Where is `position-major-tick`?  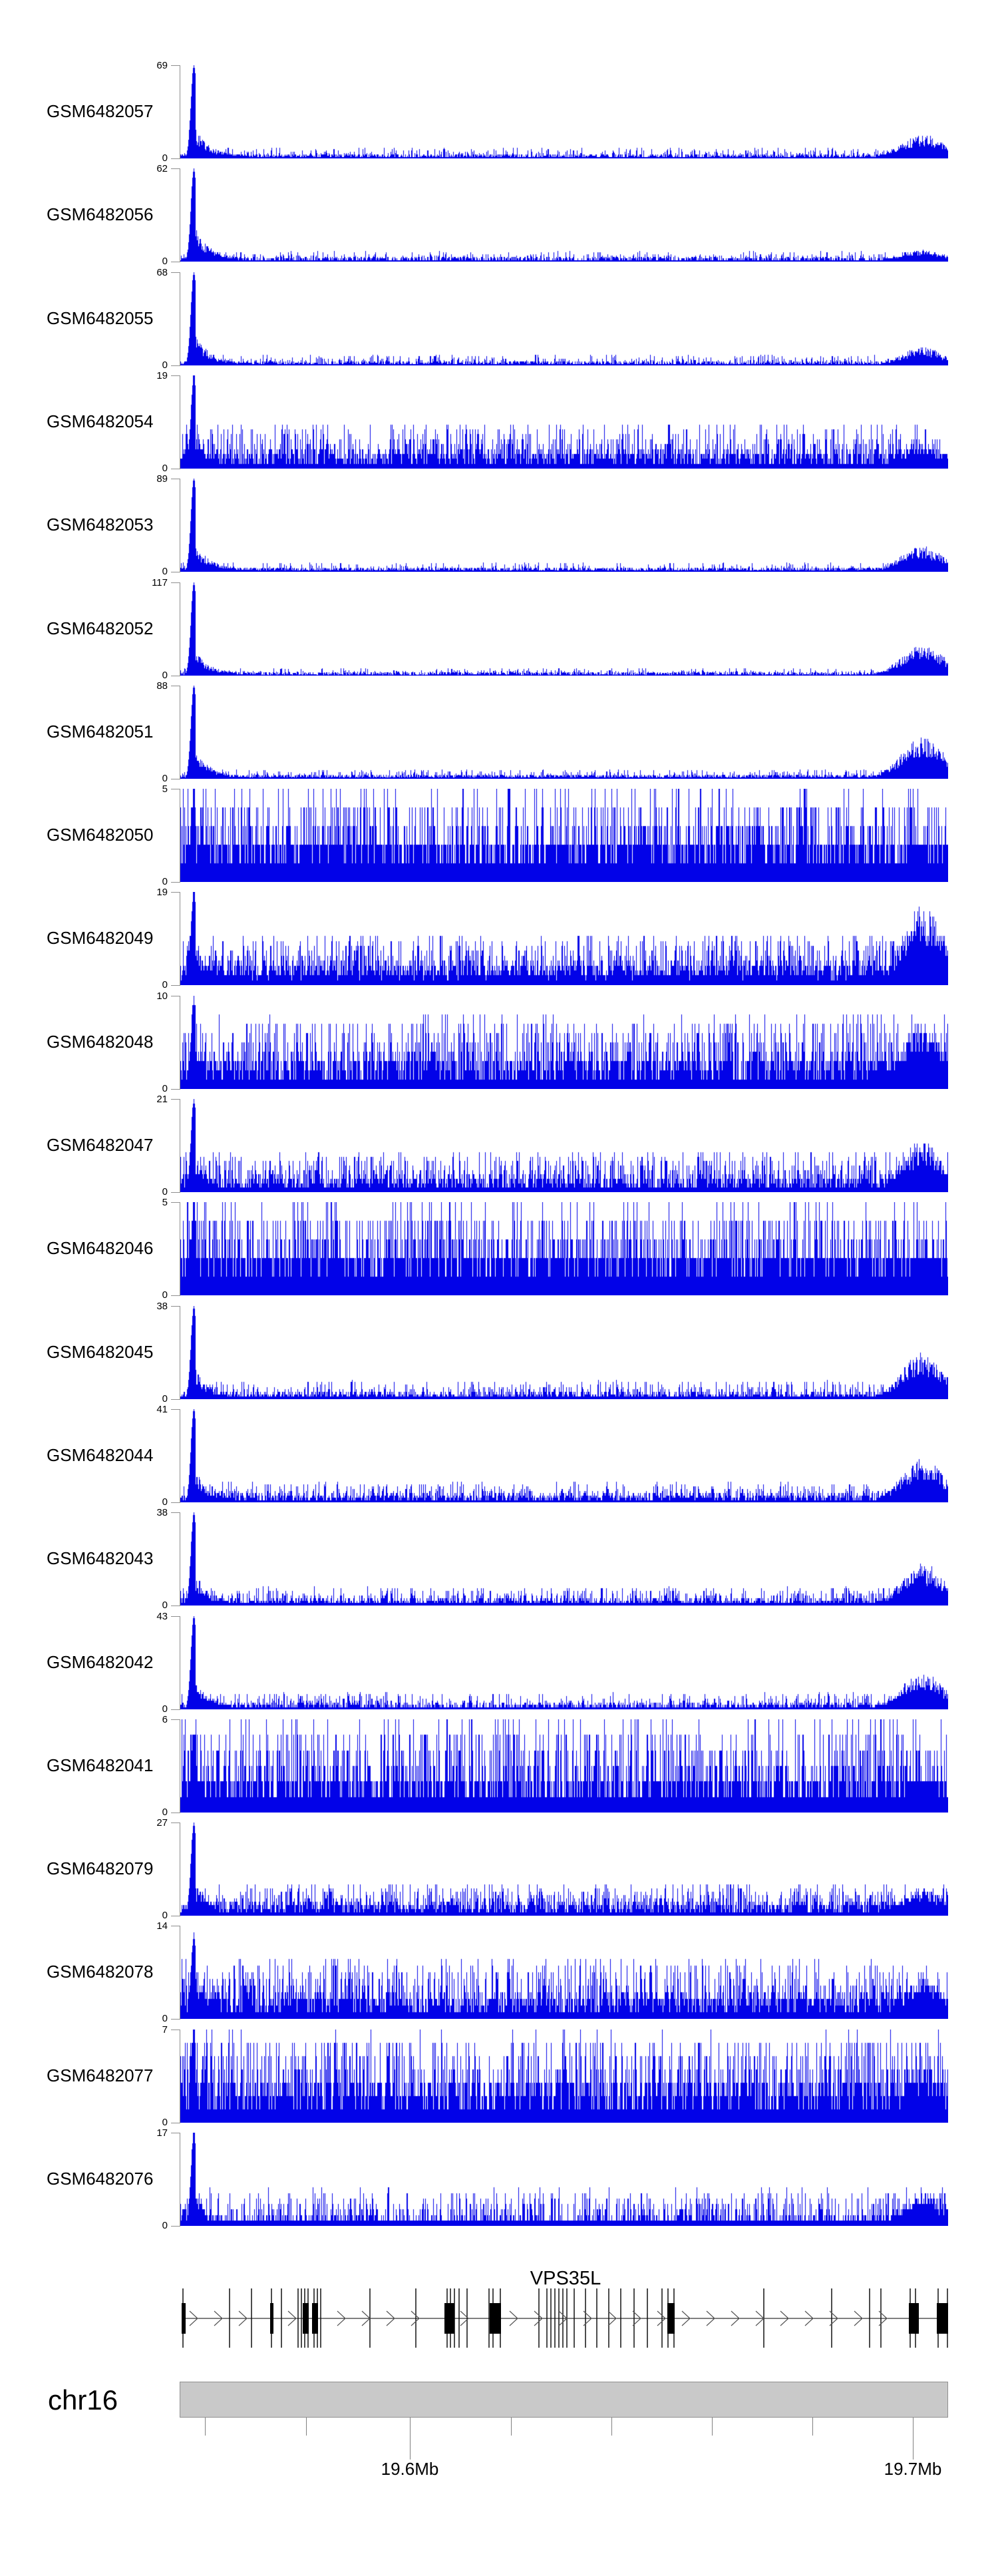
position-major-tick is located at coordinates (913, 2439).